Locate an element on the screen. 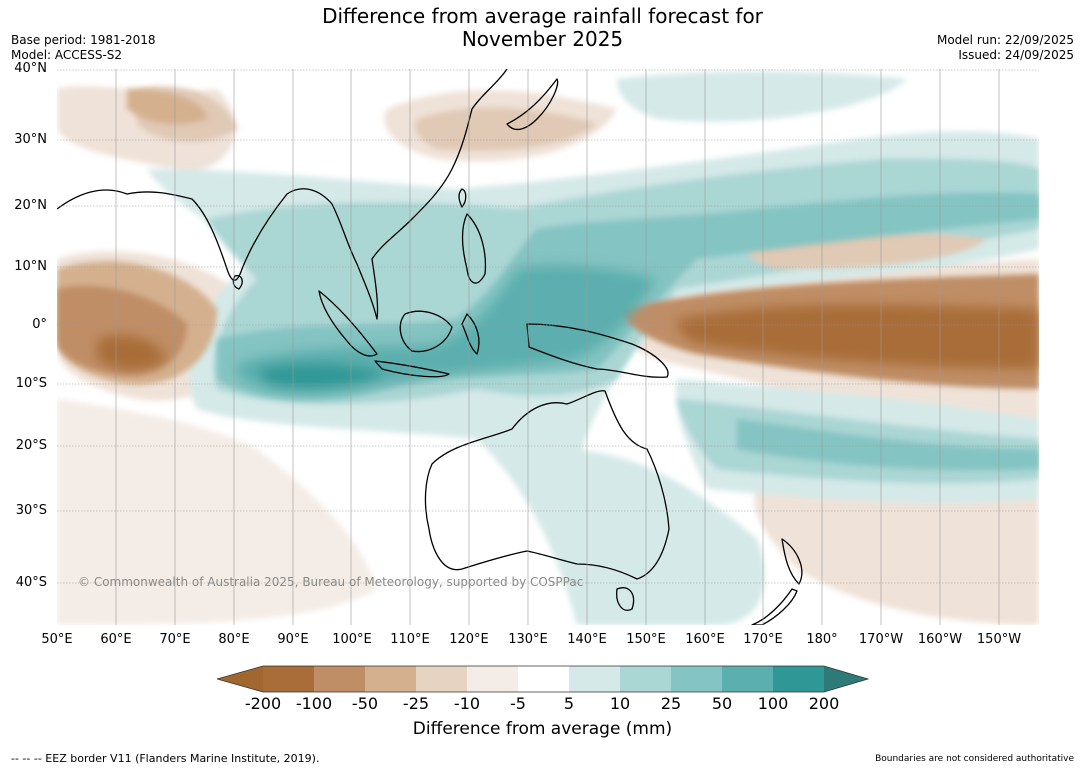 Image resolution: width=1085 pixels, height=770 pixels. lon-label: 80°E is located at coordinates (234, 639).